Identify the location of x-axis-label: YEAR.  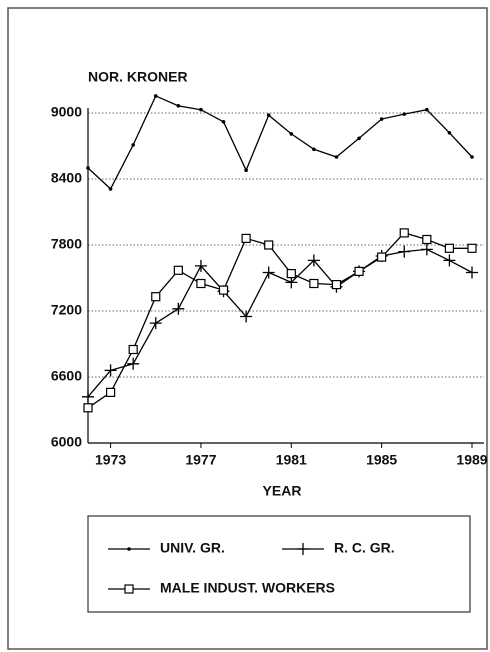
(282, 491).